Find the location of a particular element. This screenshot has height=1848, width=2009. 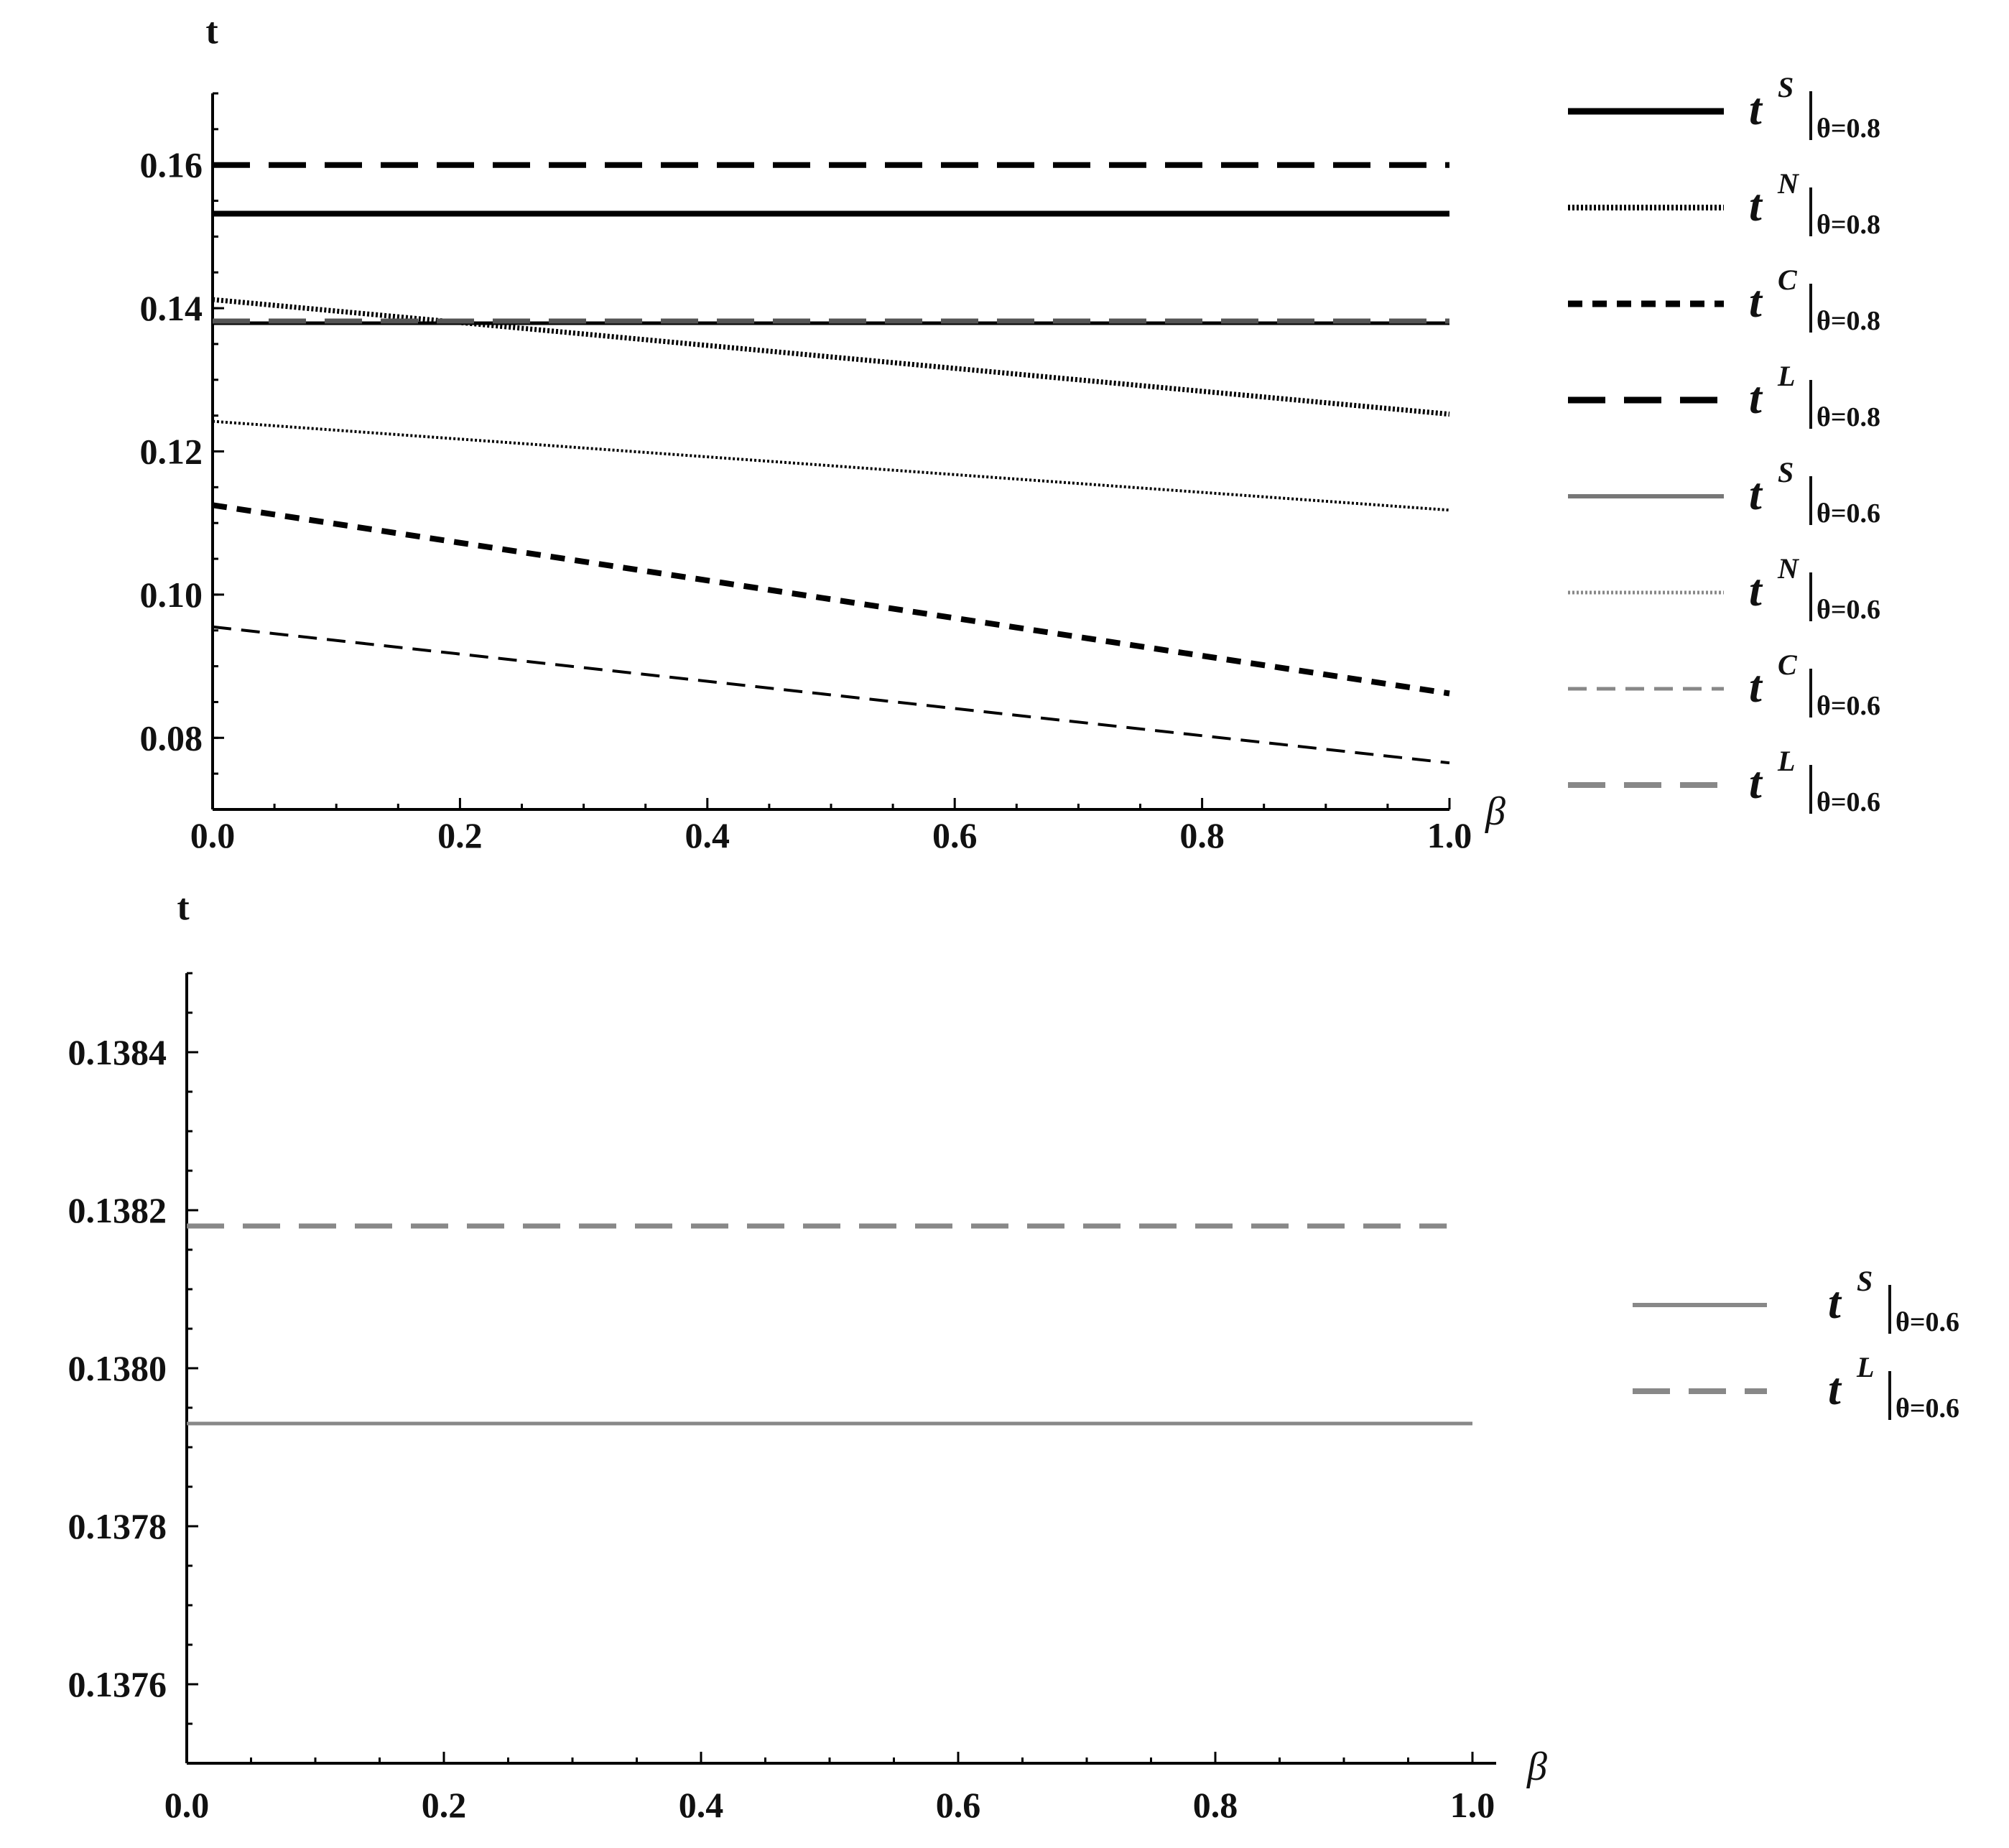

y-tick-label: 0.14 is located at coordinates (171, 308).